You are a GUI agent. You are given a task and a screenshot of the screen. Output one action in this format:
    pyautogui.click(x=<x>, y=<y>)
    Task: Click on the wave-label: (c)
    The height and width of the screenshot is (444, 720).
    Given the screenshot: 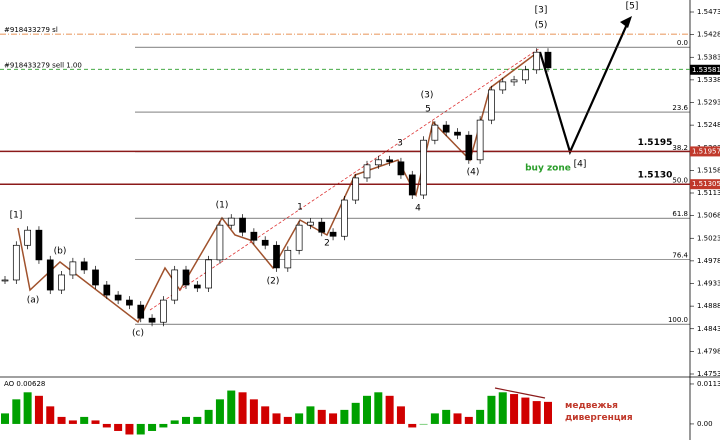 What is the action you would take?
    pyautogui.click(x=138, y=334)
    